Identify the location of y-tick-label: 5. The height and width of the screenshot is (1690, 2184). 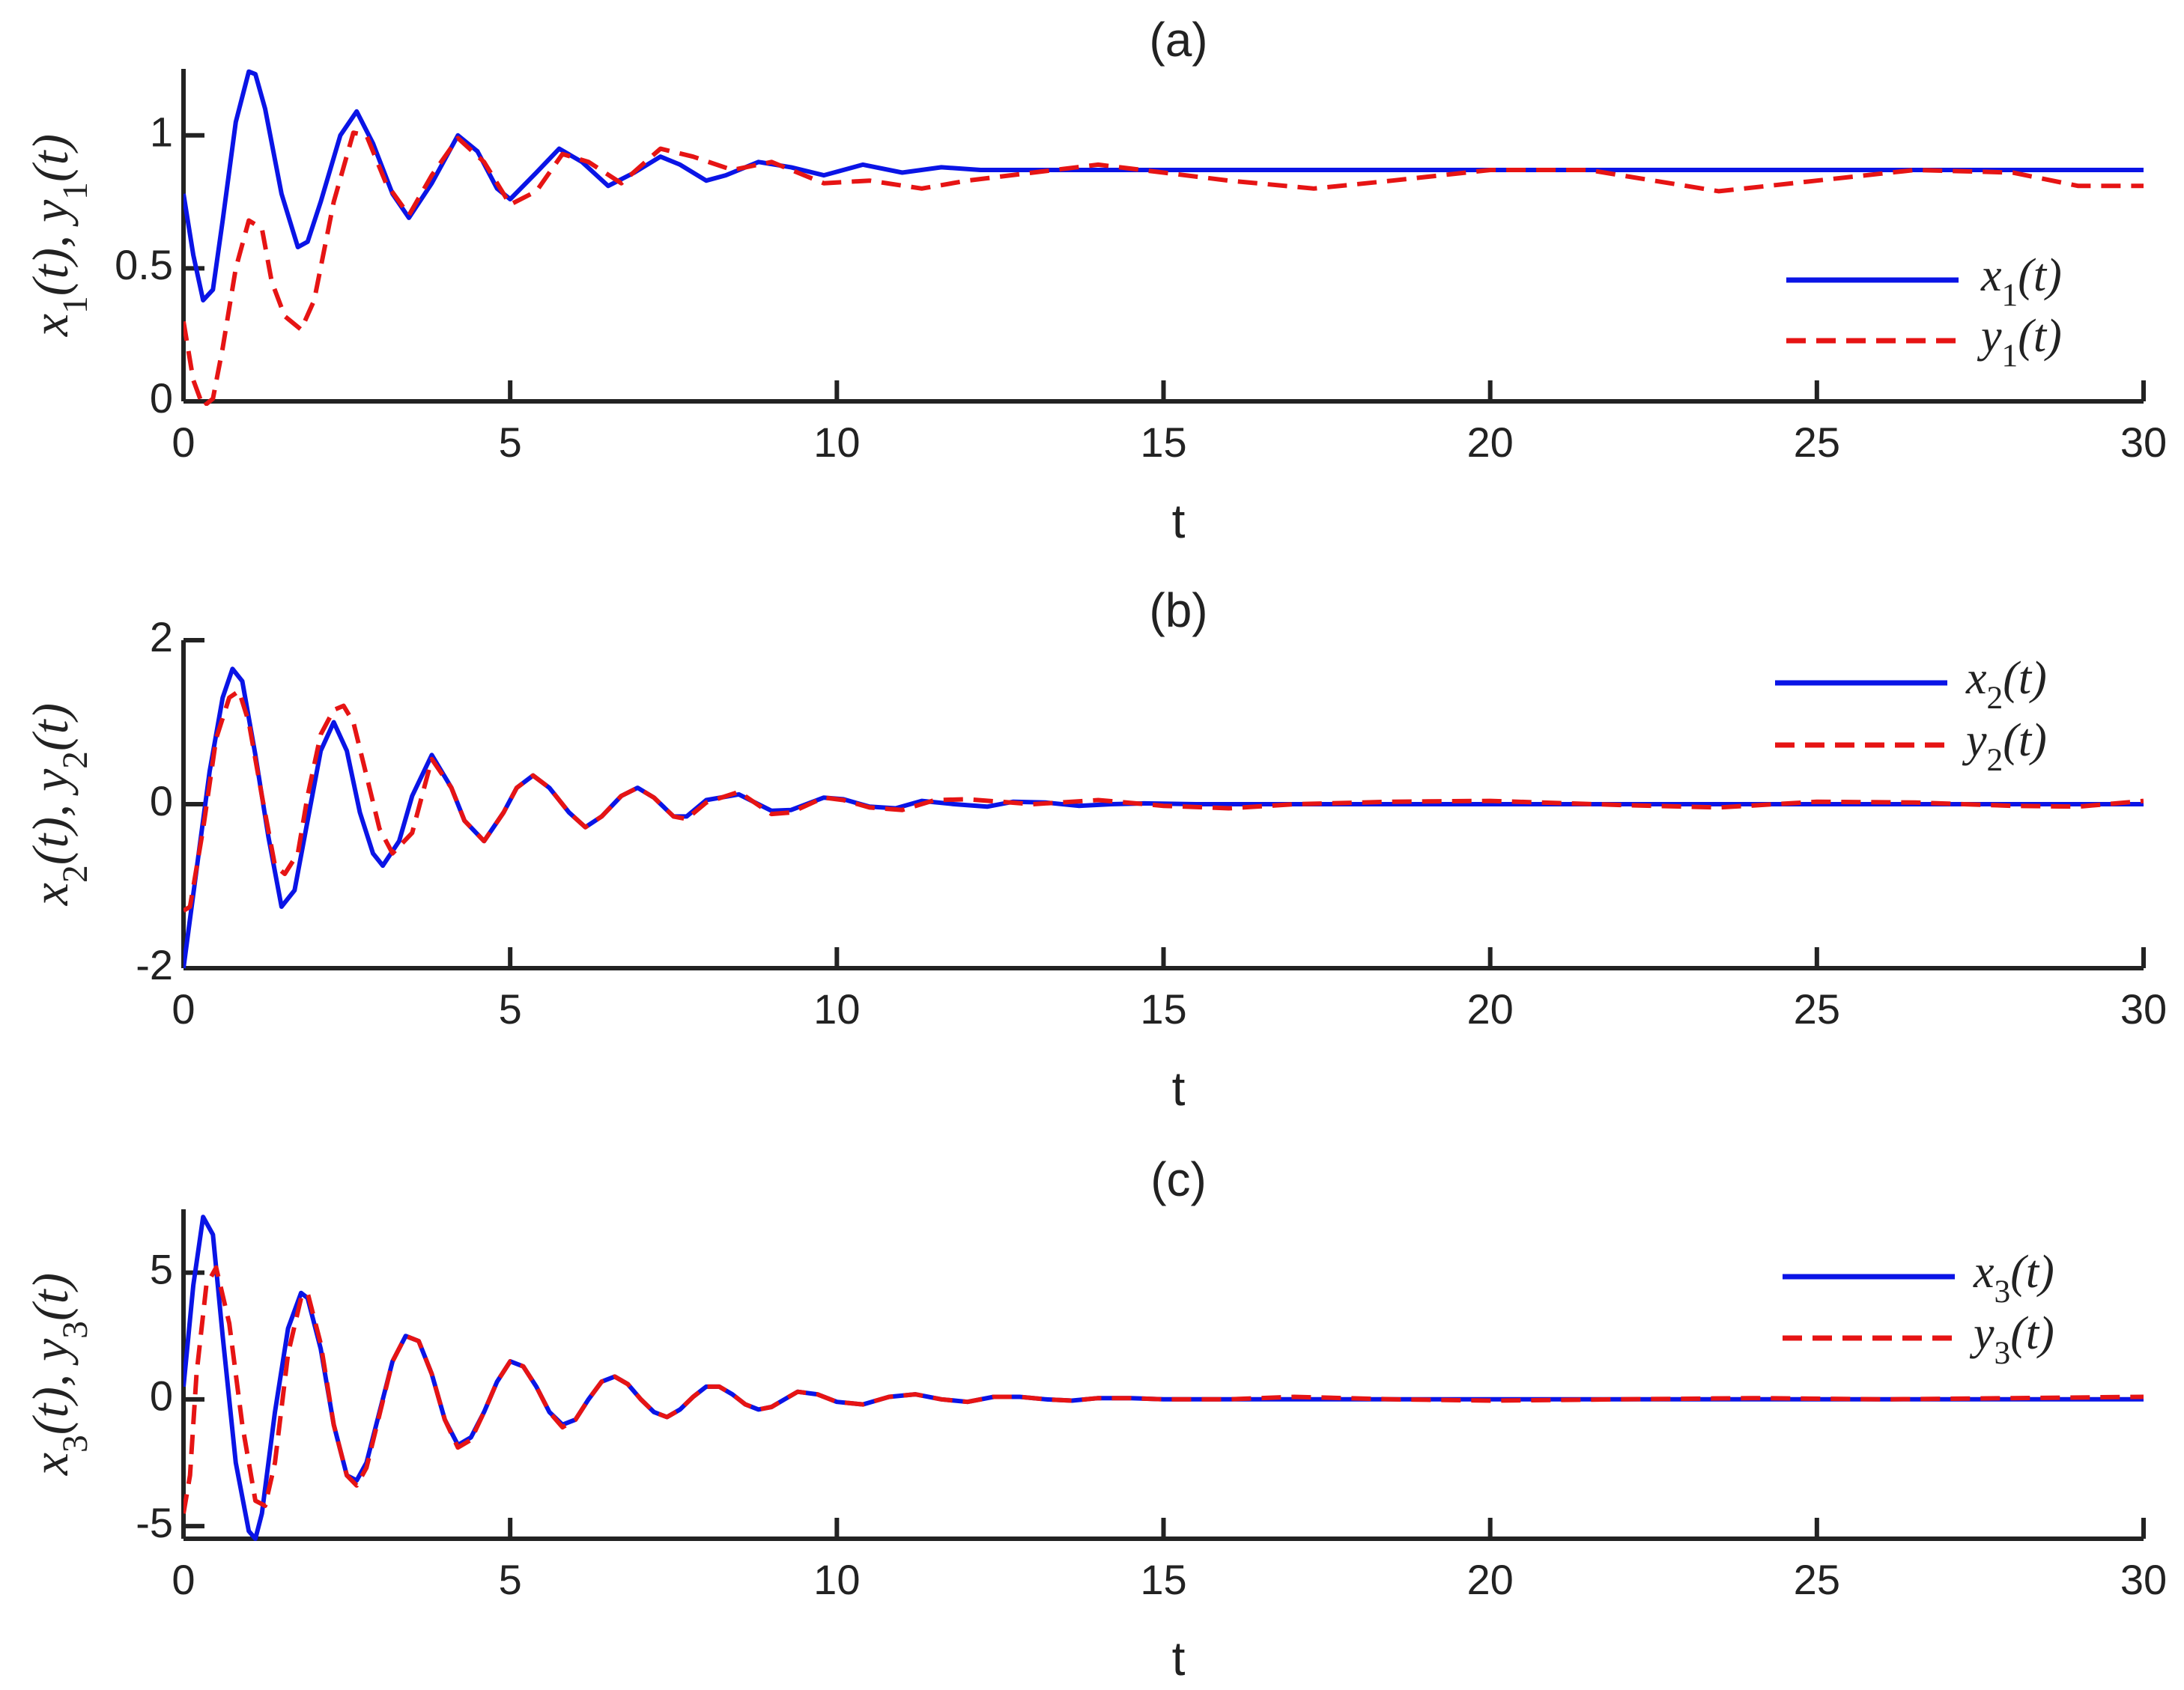
(161, 1268).